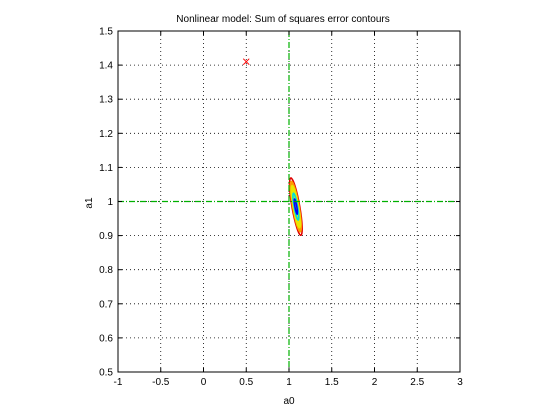 The height and width of the screenshot is (420, 560). Describe the element at coordinates (289, 382) in the screenshot. I see `x-tick-label: 1` at that location.